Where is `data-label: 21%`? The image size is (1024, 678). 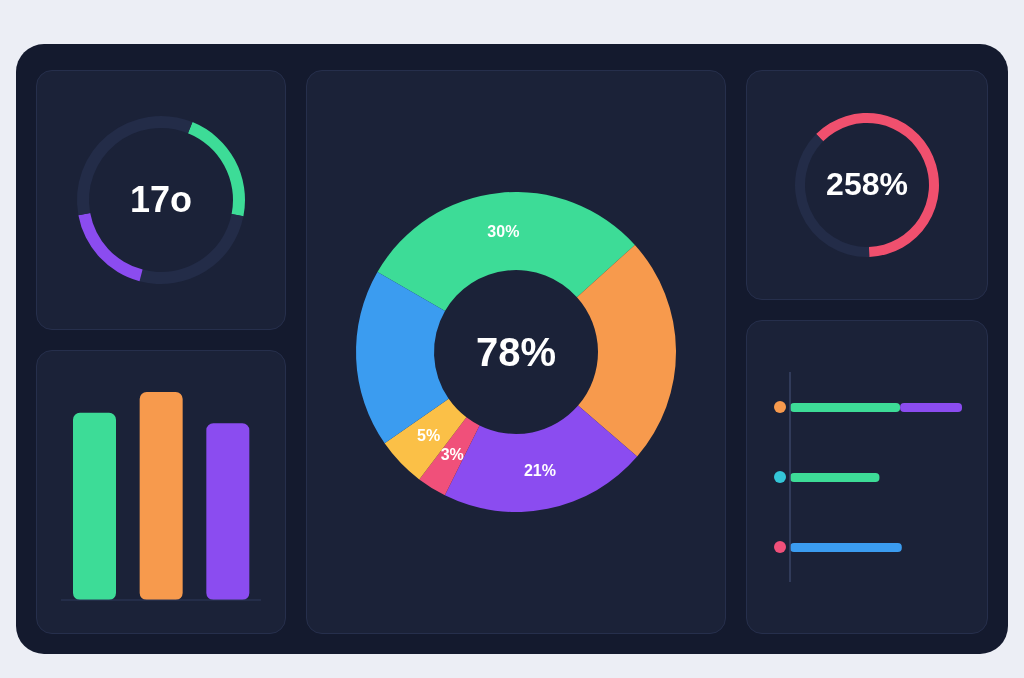 data-label: 21% is located at coordinates (539, 471).